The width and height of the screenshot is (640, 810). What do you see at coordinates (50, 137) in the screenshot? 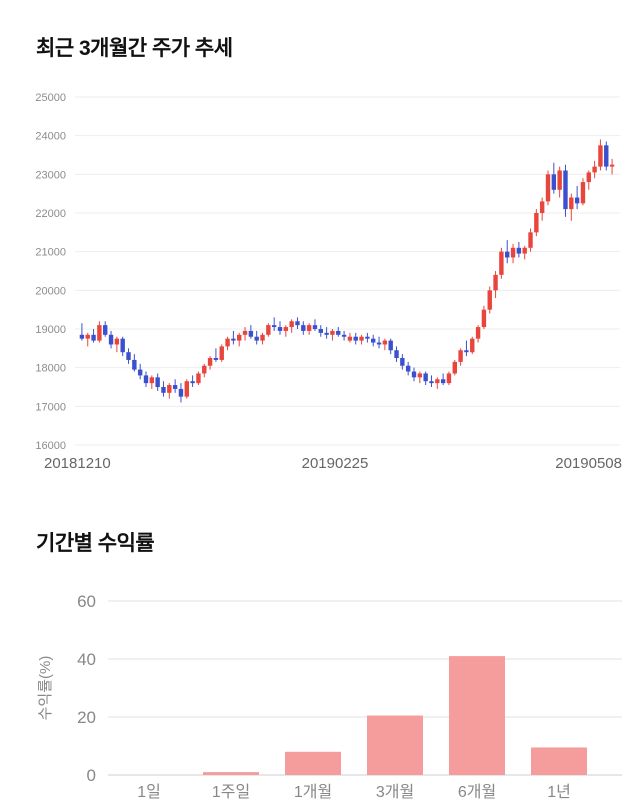
I see `y-tick-label: 24000` at bounding box center [50, 137].